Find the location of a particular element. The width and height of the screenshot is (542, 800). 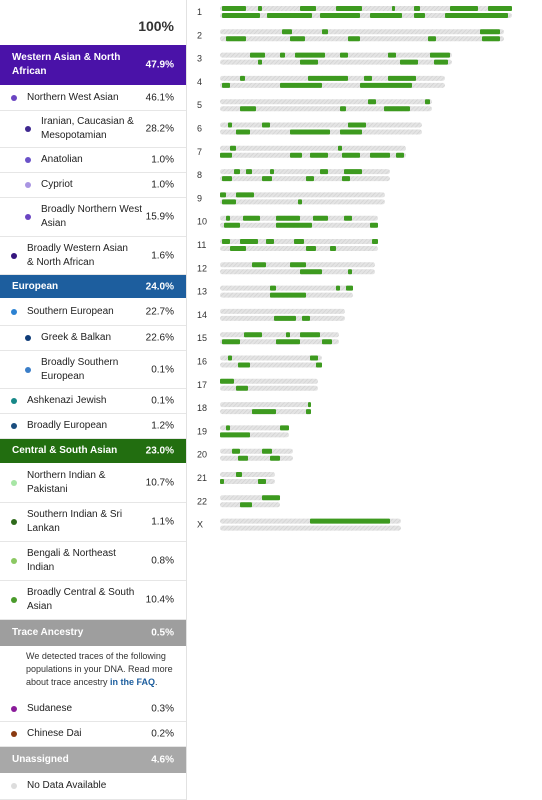

ancestry-label: Greek & Balkan is located at coordinates (76, 337).